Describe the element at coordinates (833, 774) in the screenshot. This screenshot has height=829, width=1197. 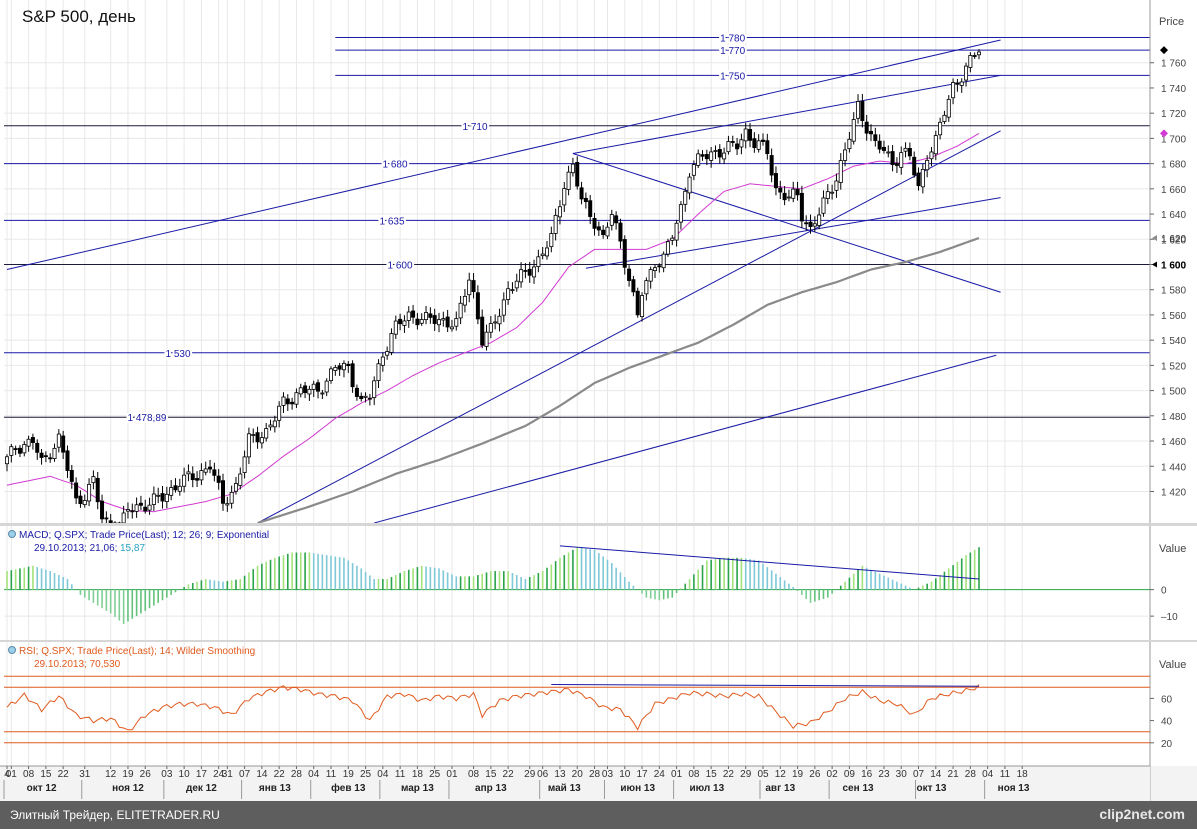
I see `x-axis-day-label: 02` at that location.